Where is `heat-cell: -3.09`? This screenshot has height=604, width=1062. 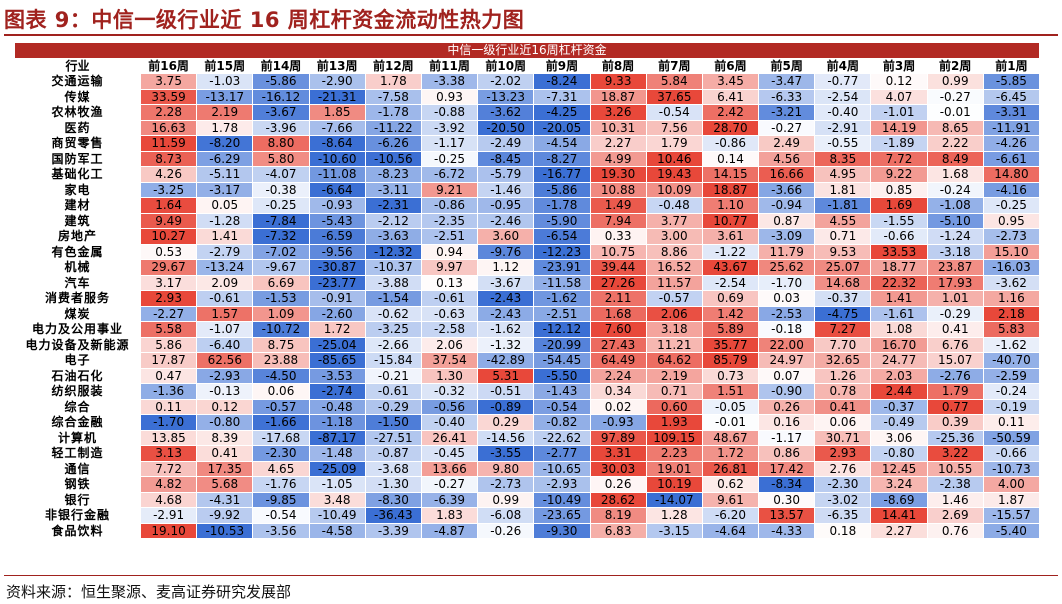 heat-cell: -3.09 is located at coordinates (787, 236).